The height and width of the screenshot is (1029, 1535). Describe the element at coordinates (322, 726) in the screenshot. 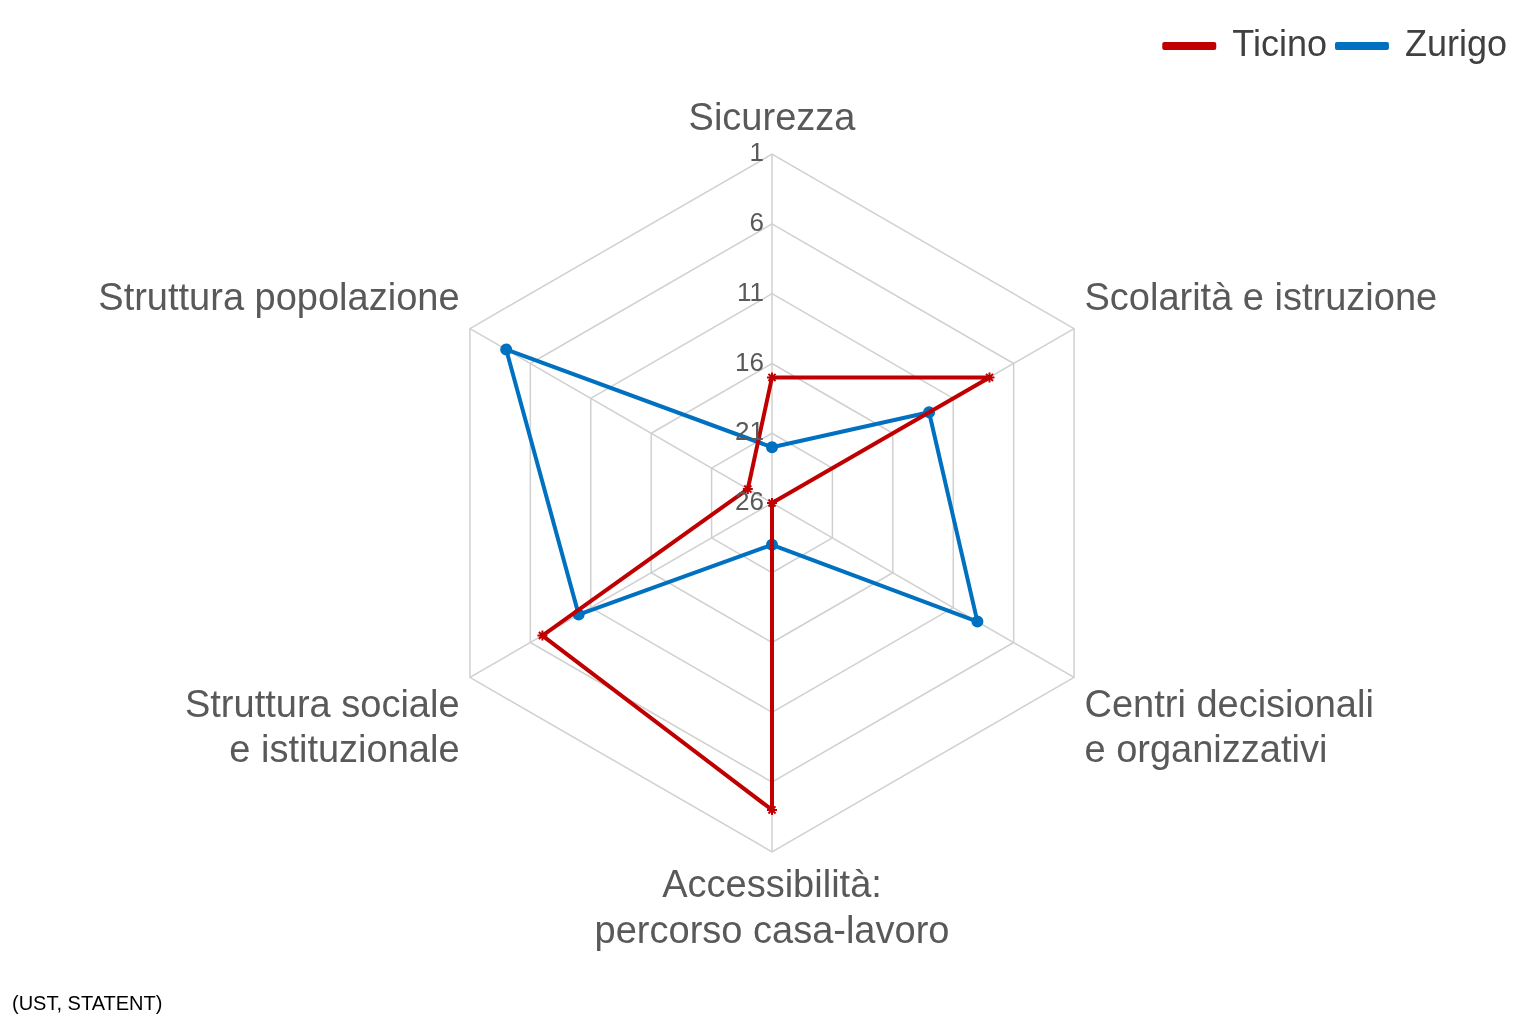

I see `spoke-label: Struttura sociale e istituzionale` at that location.